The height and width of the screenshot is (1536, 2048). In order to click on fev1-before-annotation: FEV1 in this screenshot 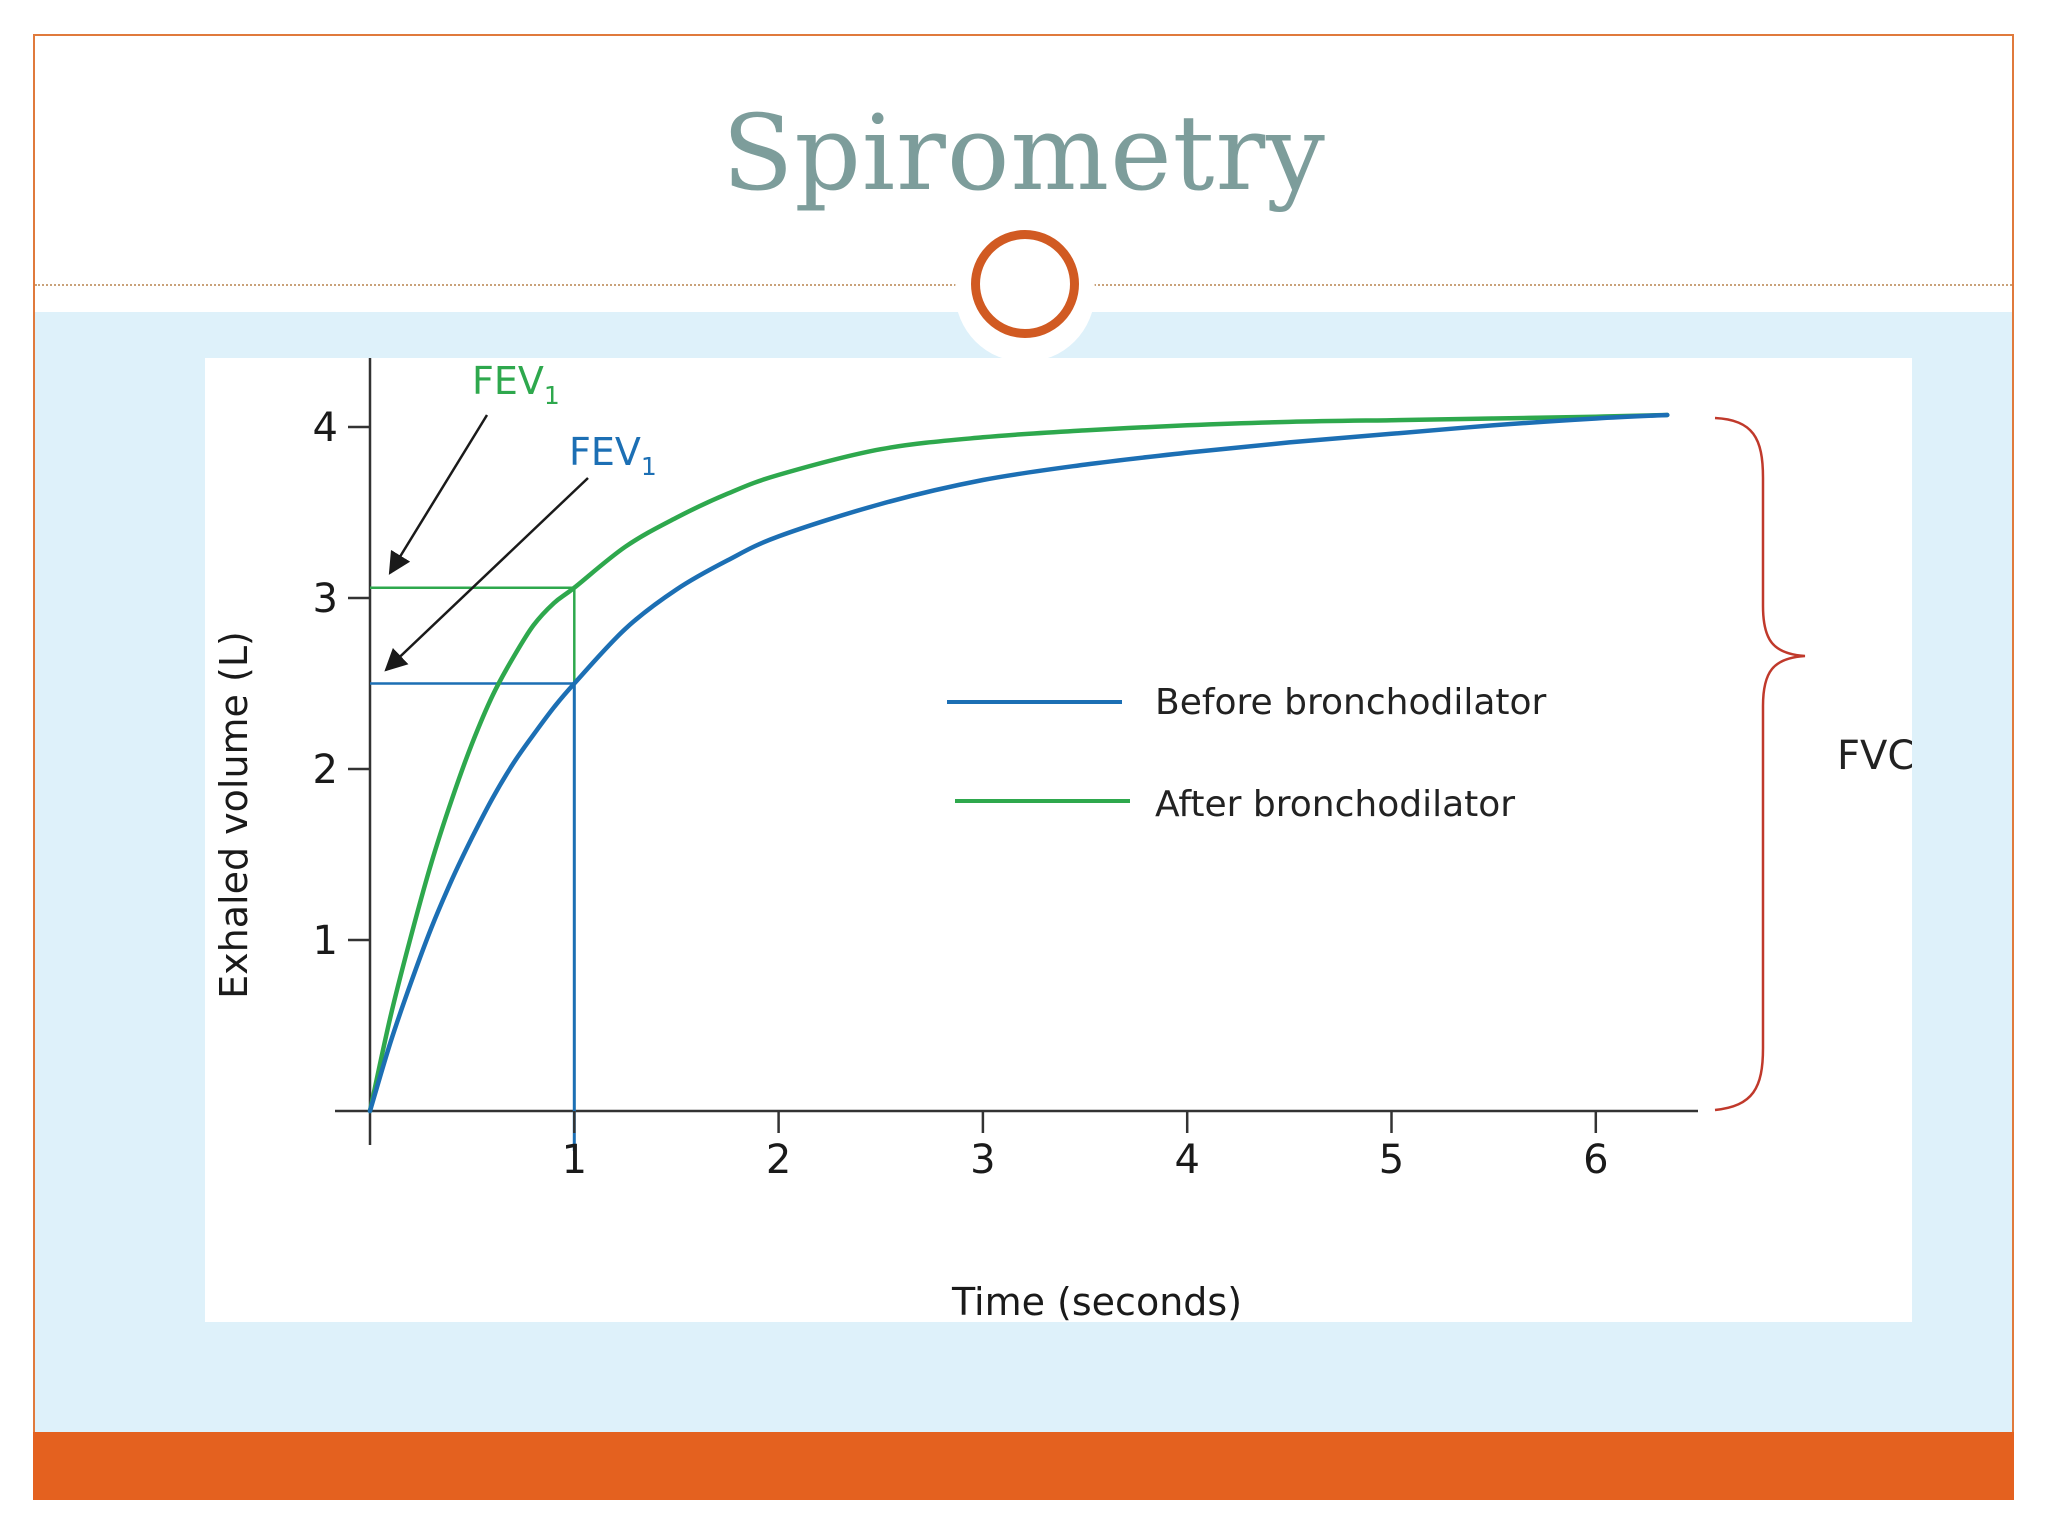, I will do `click(520, 551)`.